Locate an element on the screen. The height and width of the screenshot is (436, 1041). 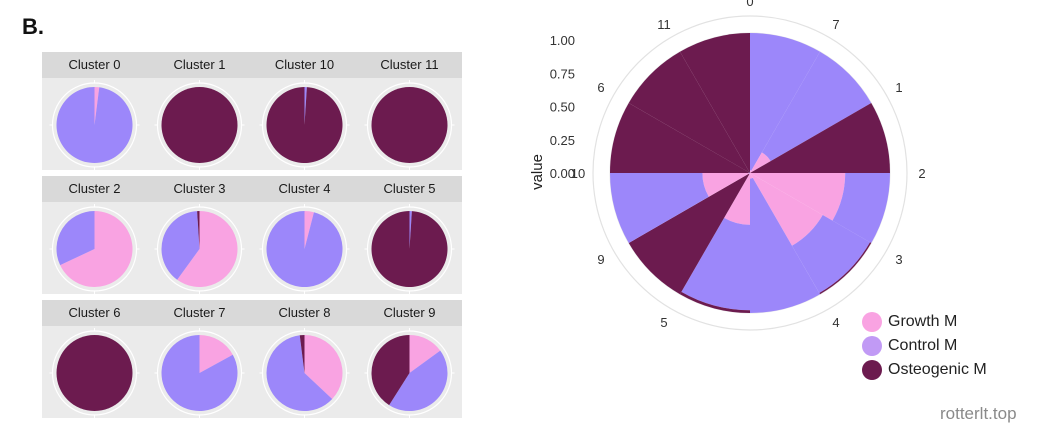
facet-cluster-2: Cluster 2 is located at coordinates (94, 235).